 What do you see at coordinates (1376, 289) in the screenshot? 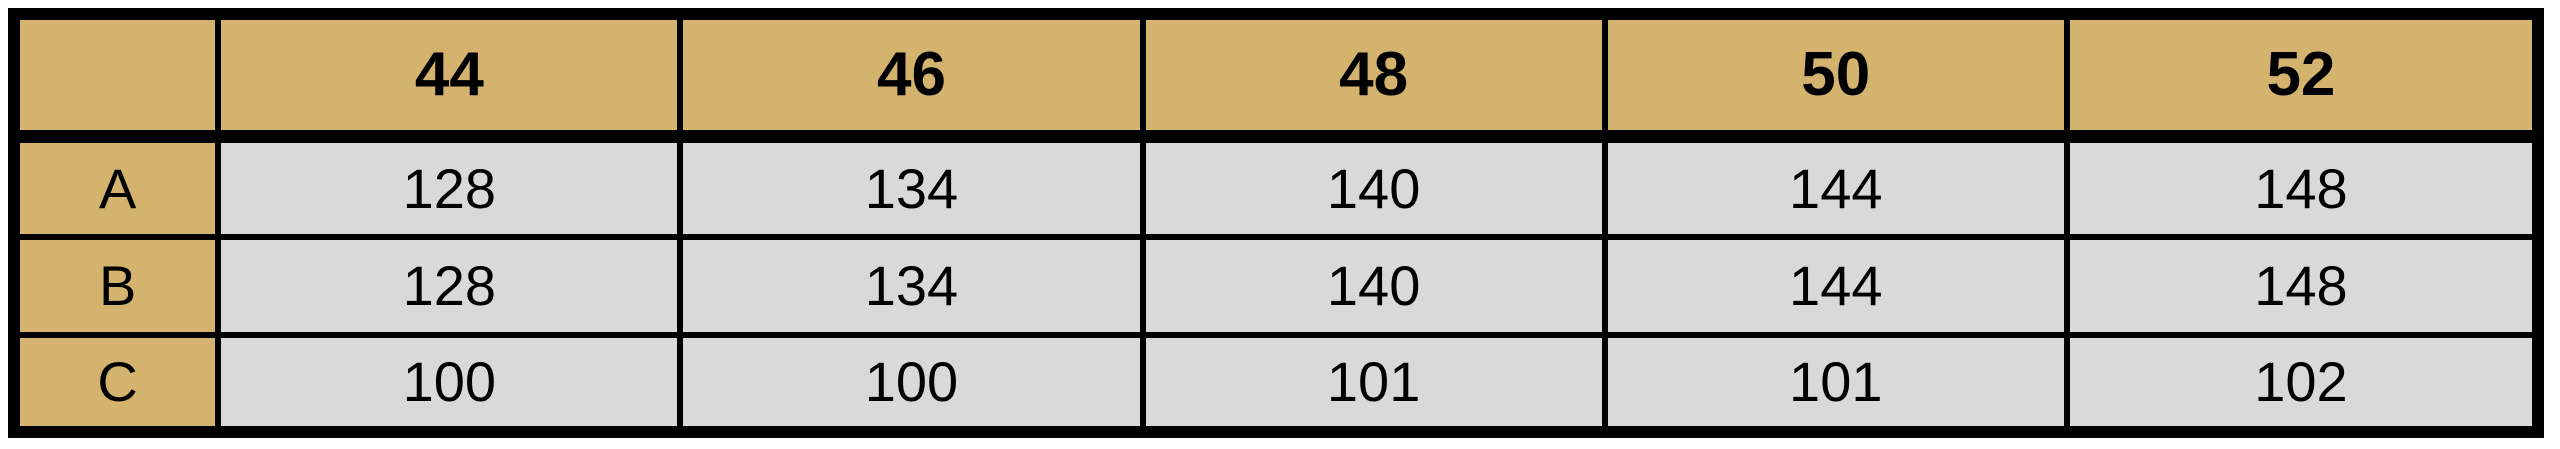
I see `cell-b-48: 140` at bounding box center [1376, 289].